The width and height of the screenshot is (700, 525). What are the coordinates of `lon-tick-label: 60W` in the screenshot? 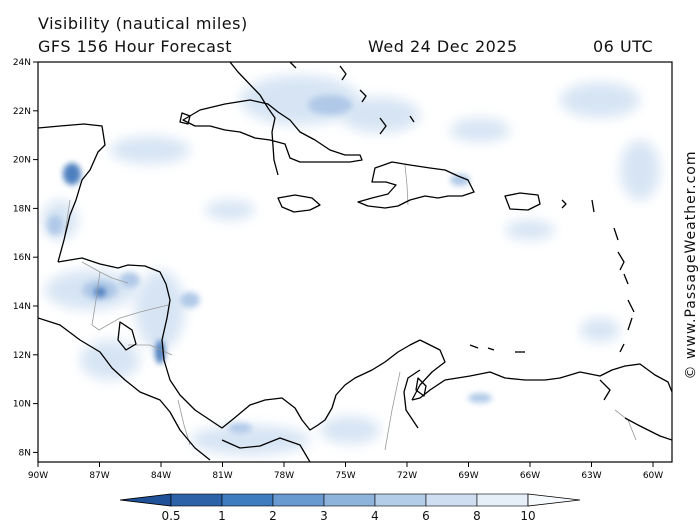 It's located at (653, 476).